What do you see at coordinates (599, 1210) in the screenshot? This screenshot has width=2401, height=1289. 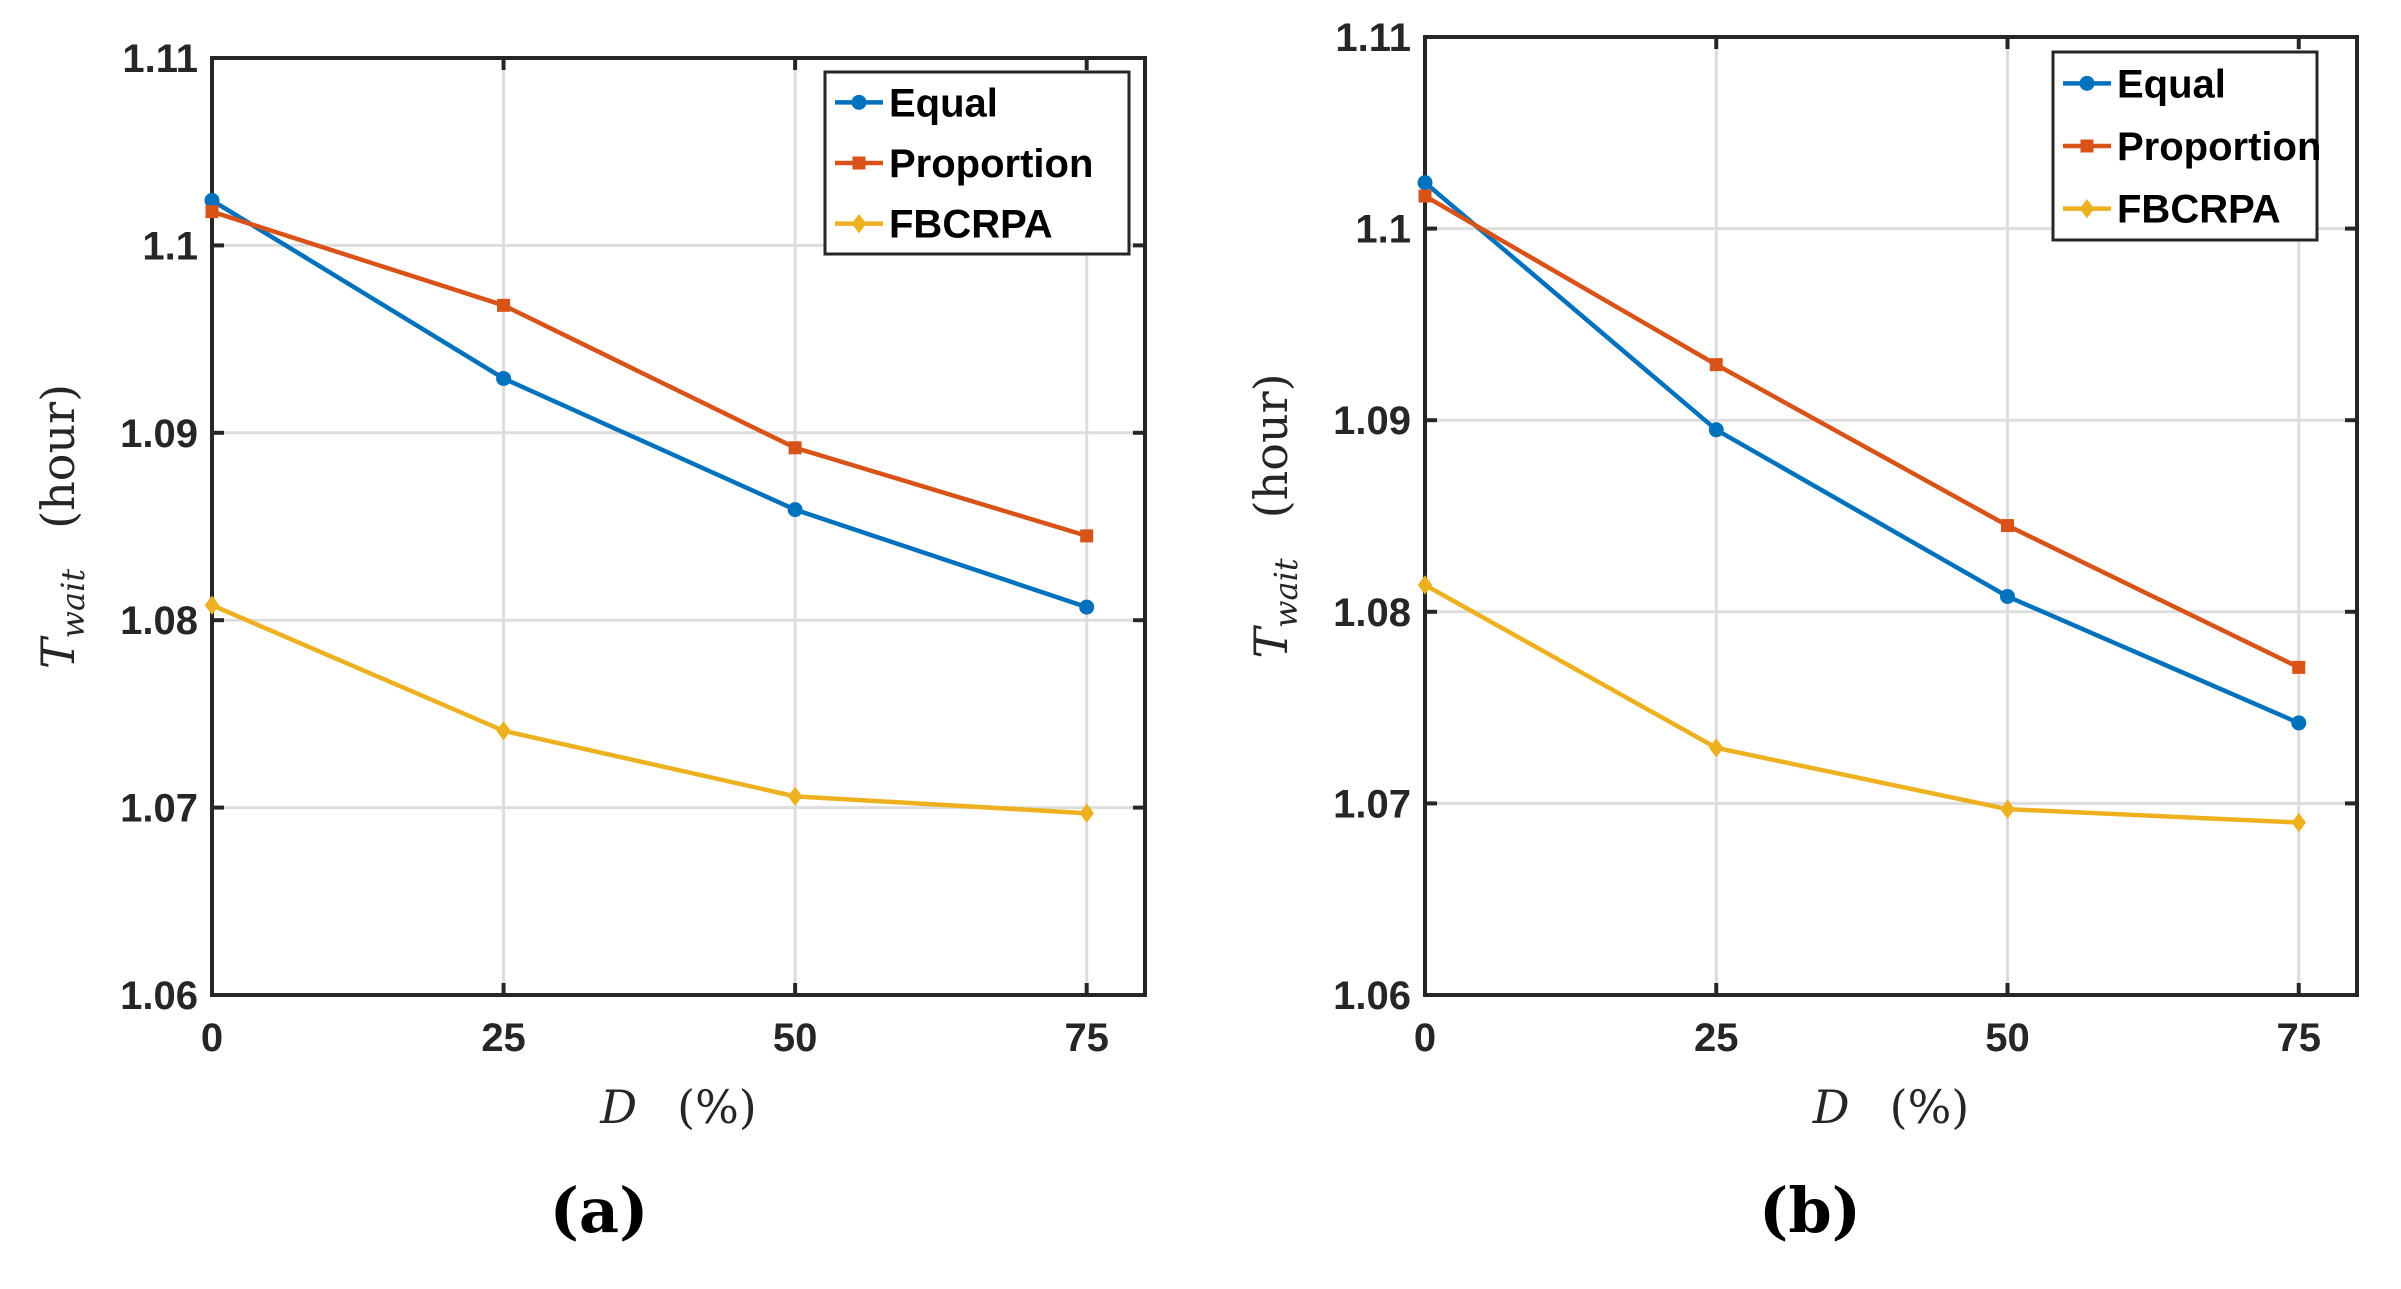 I see `panel-caption: (a)` at bounding box center [599, 1210].